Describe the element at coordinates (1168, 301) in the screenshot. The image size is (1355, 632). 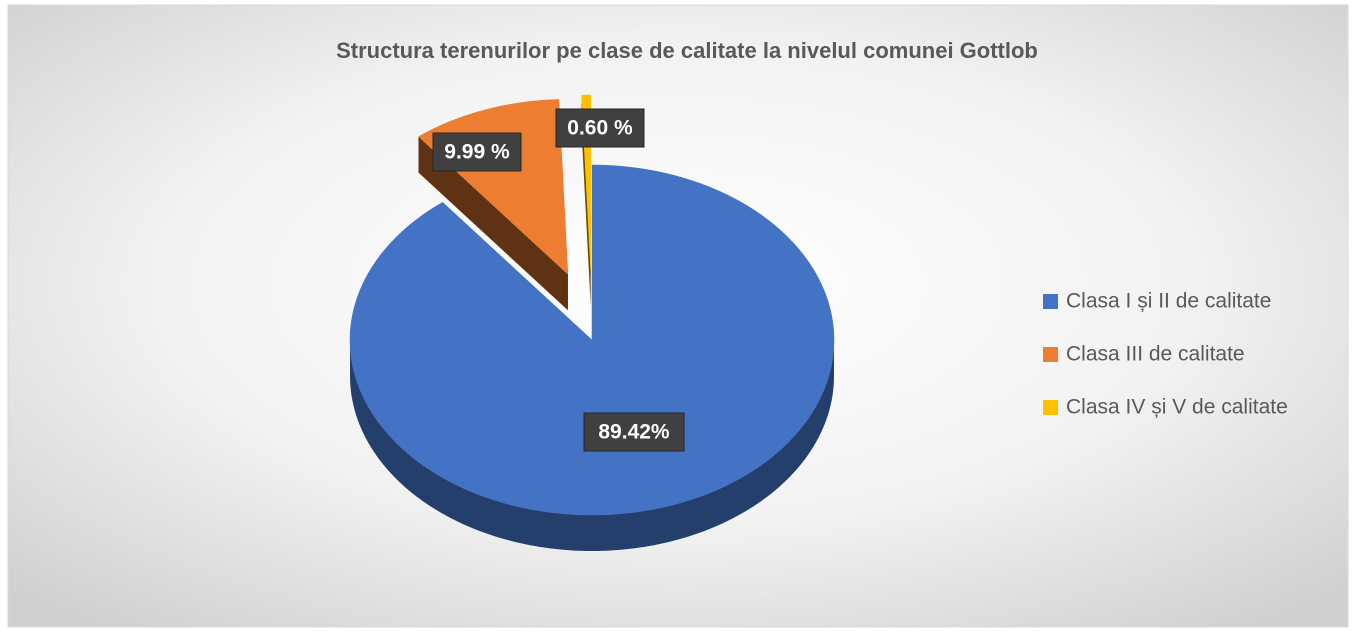
I see `legend-label: Clasa I și II de calitate` at that location.